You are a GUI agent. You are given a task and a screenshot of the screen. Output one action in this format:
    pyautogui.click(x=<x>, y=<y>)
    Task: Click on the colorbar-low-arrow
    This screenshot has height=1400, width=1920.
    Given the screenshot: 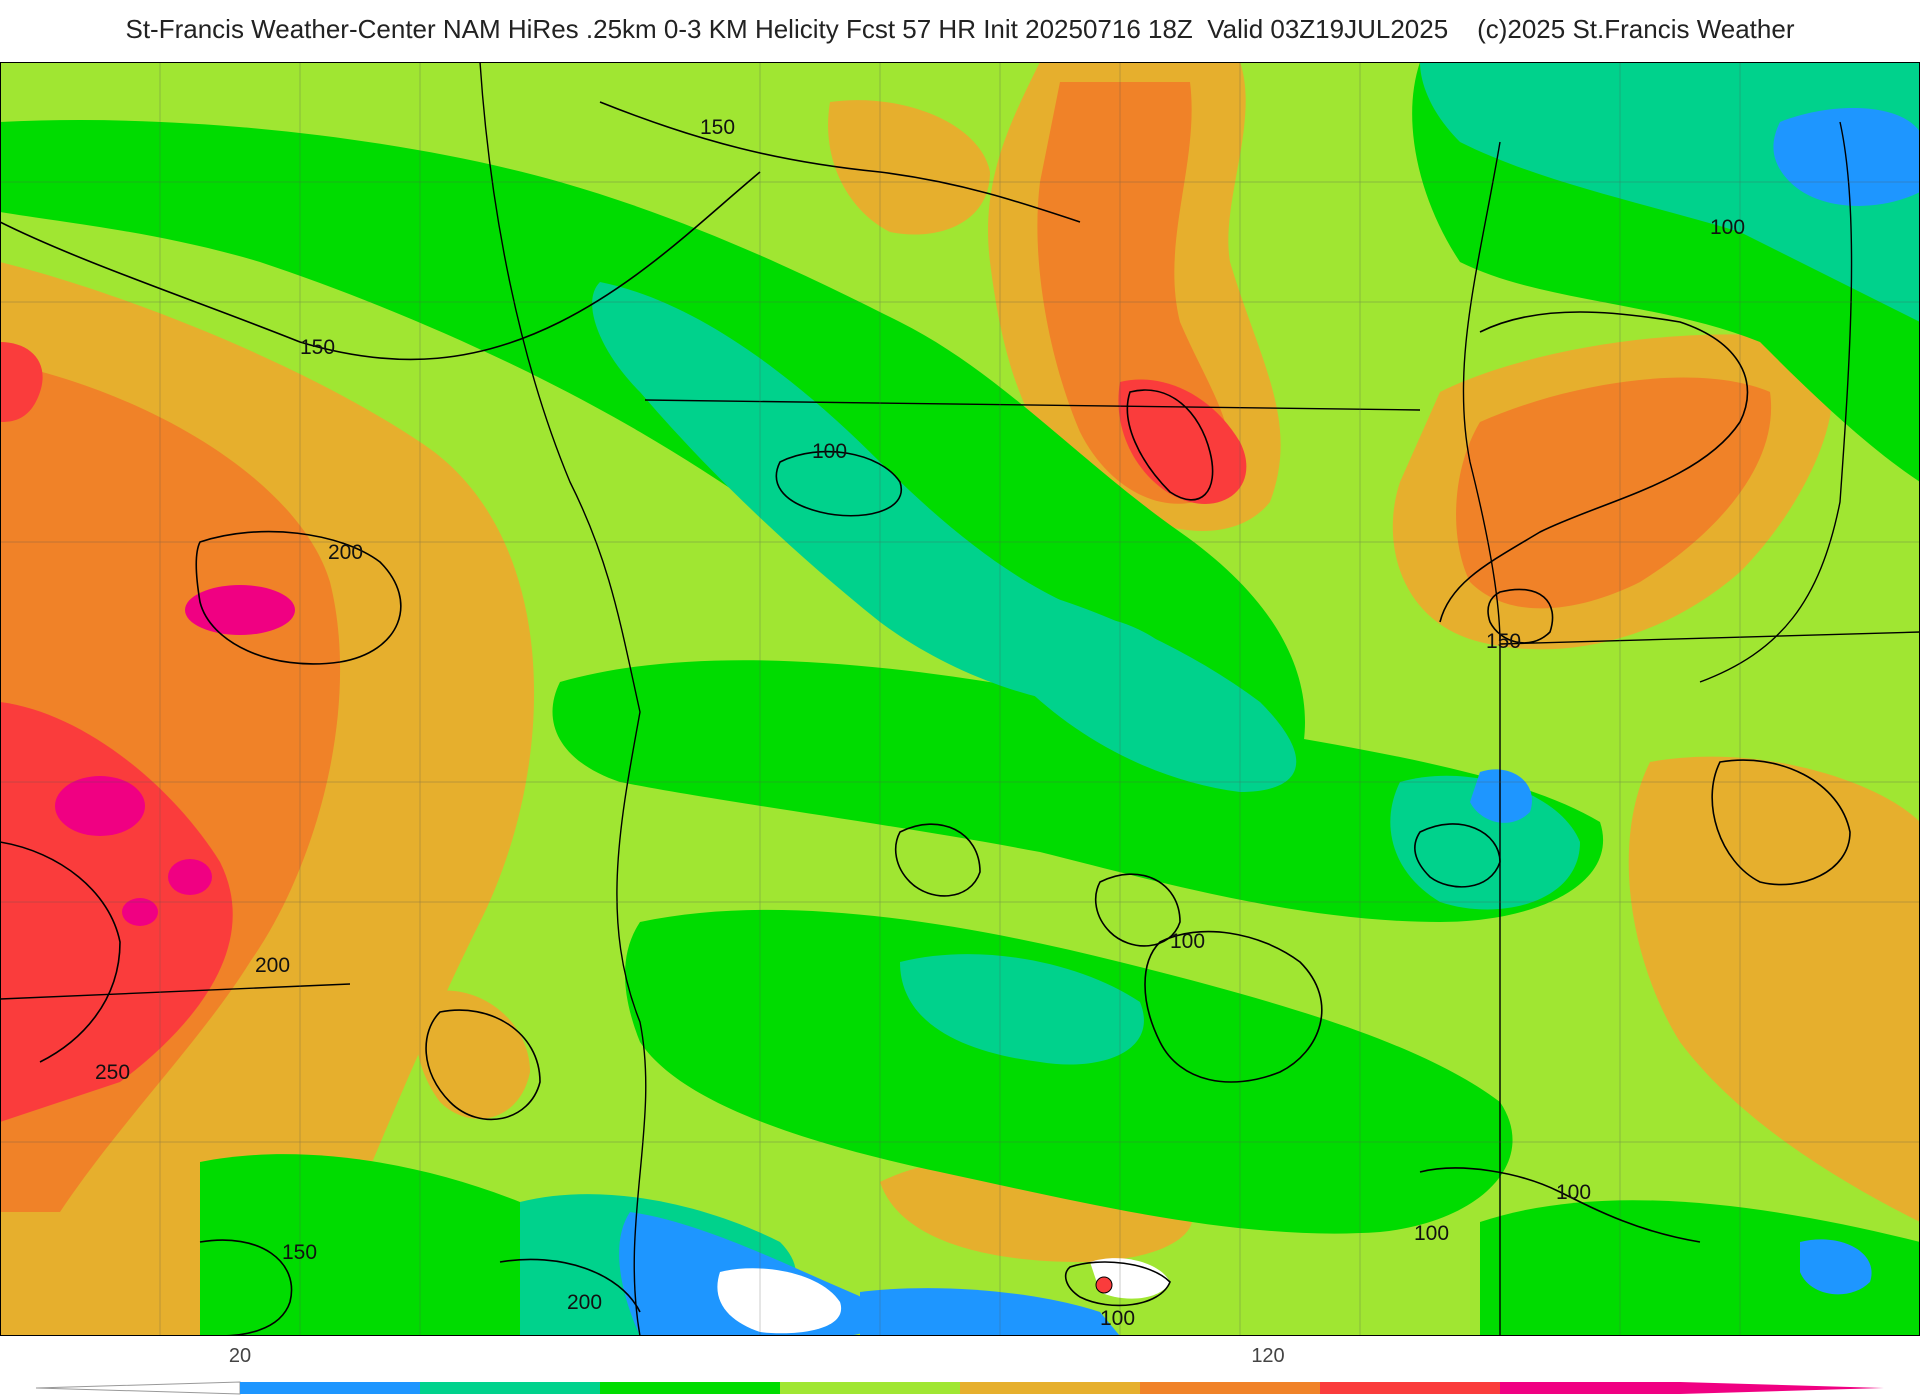 What is the action you would take?
    pyautogui.click(x=138, y=1388)
    